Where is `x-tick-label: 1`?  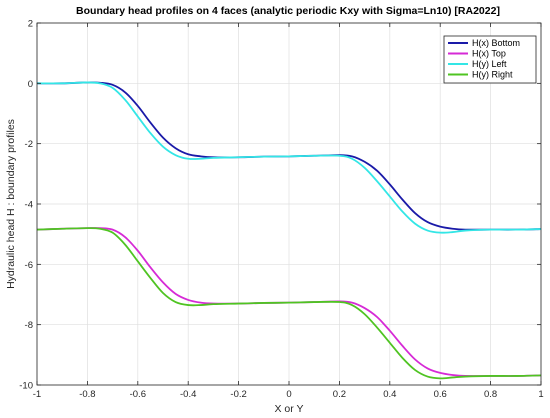
x-tick-label: 1 is located at coordinates (540, 394).